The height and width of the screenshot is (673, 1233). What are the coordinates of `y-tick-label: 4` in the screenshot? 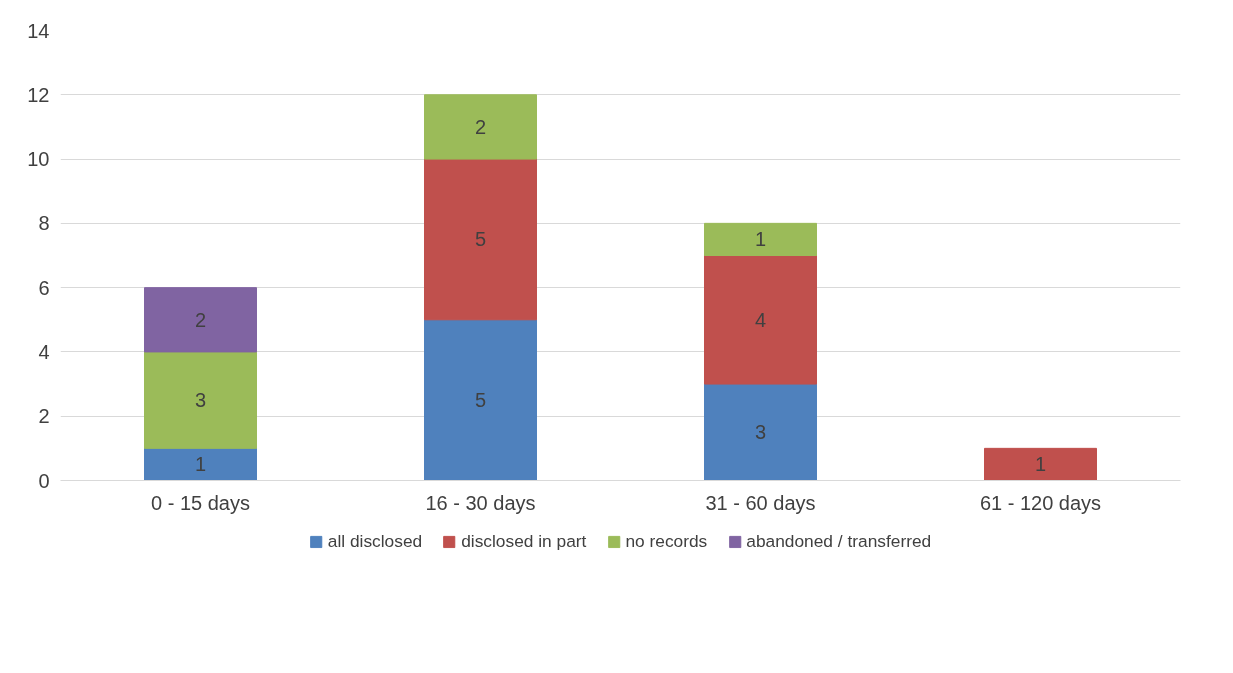 It's located at (44, 351).